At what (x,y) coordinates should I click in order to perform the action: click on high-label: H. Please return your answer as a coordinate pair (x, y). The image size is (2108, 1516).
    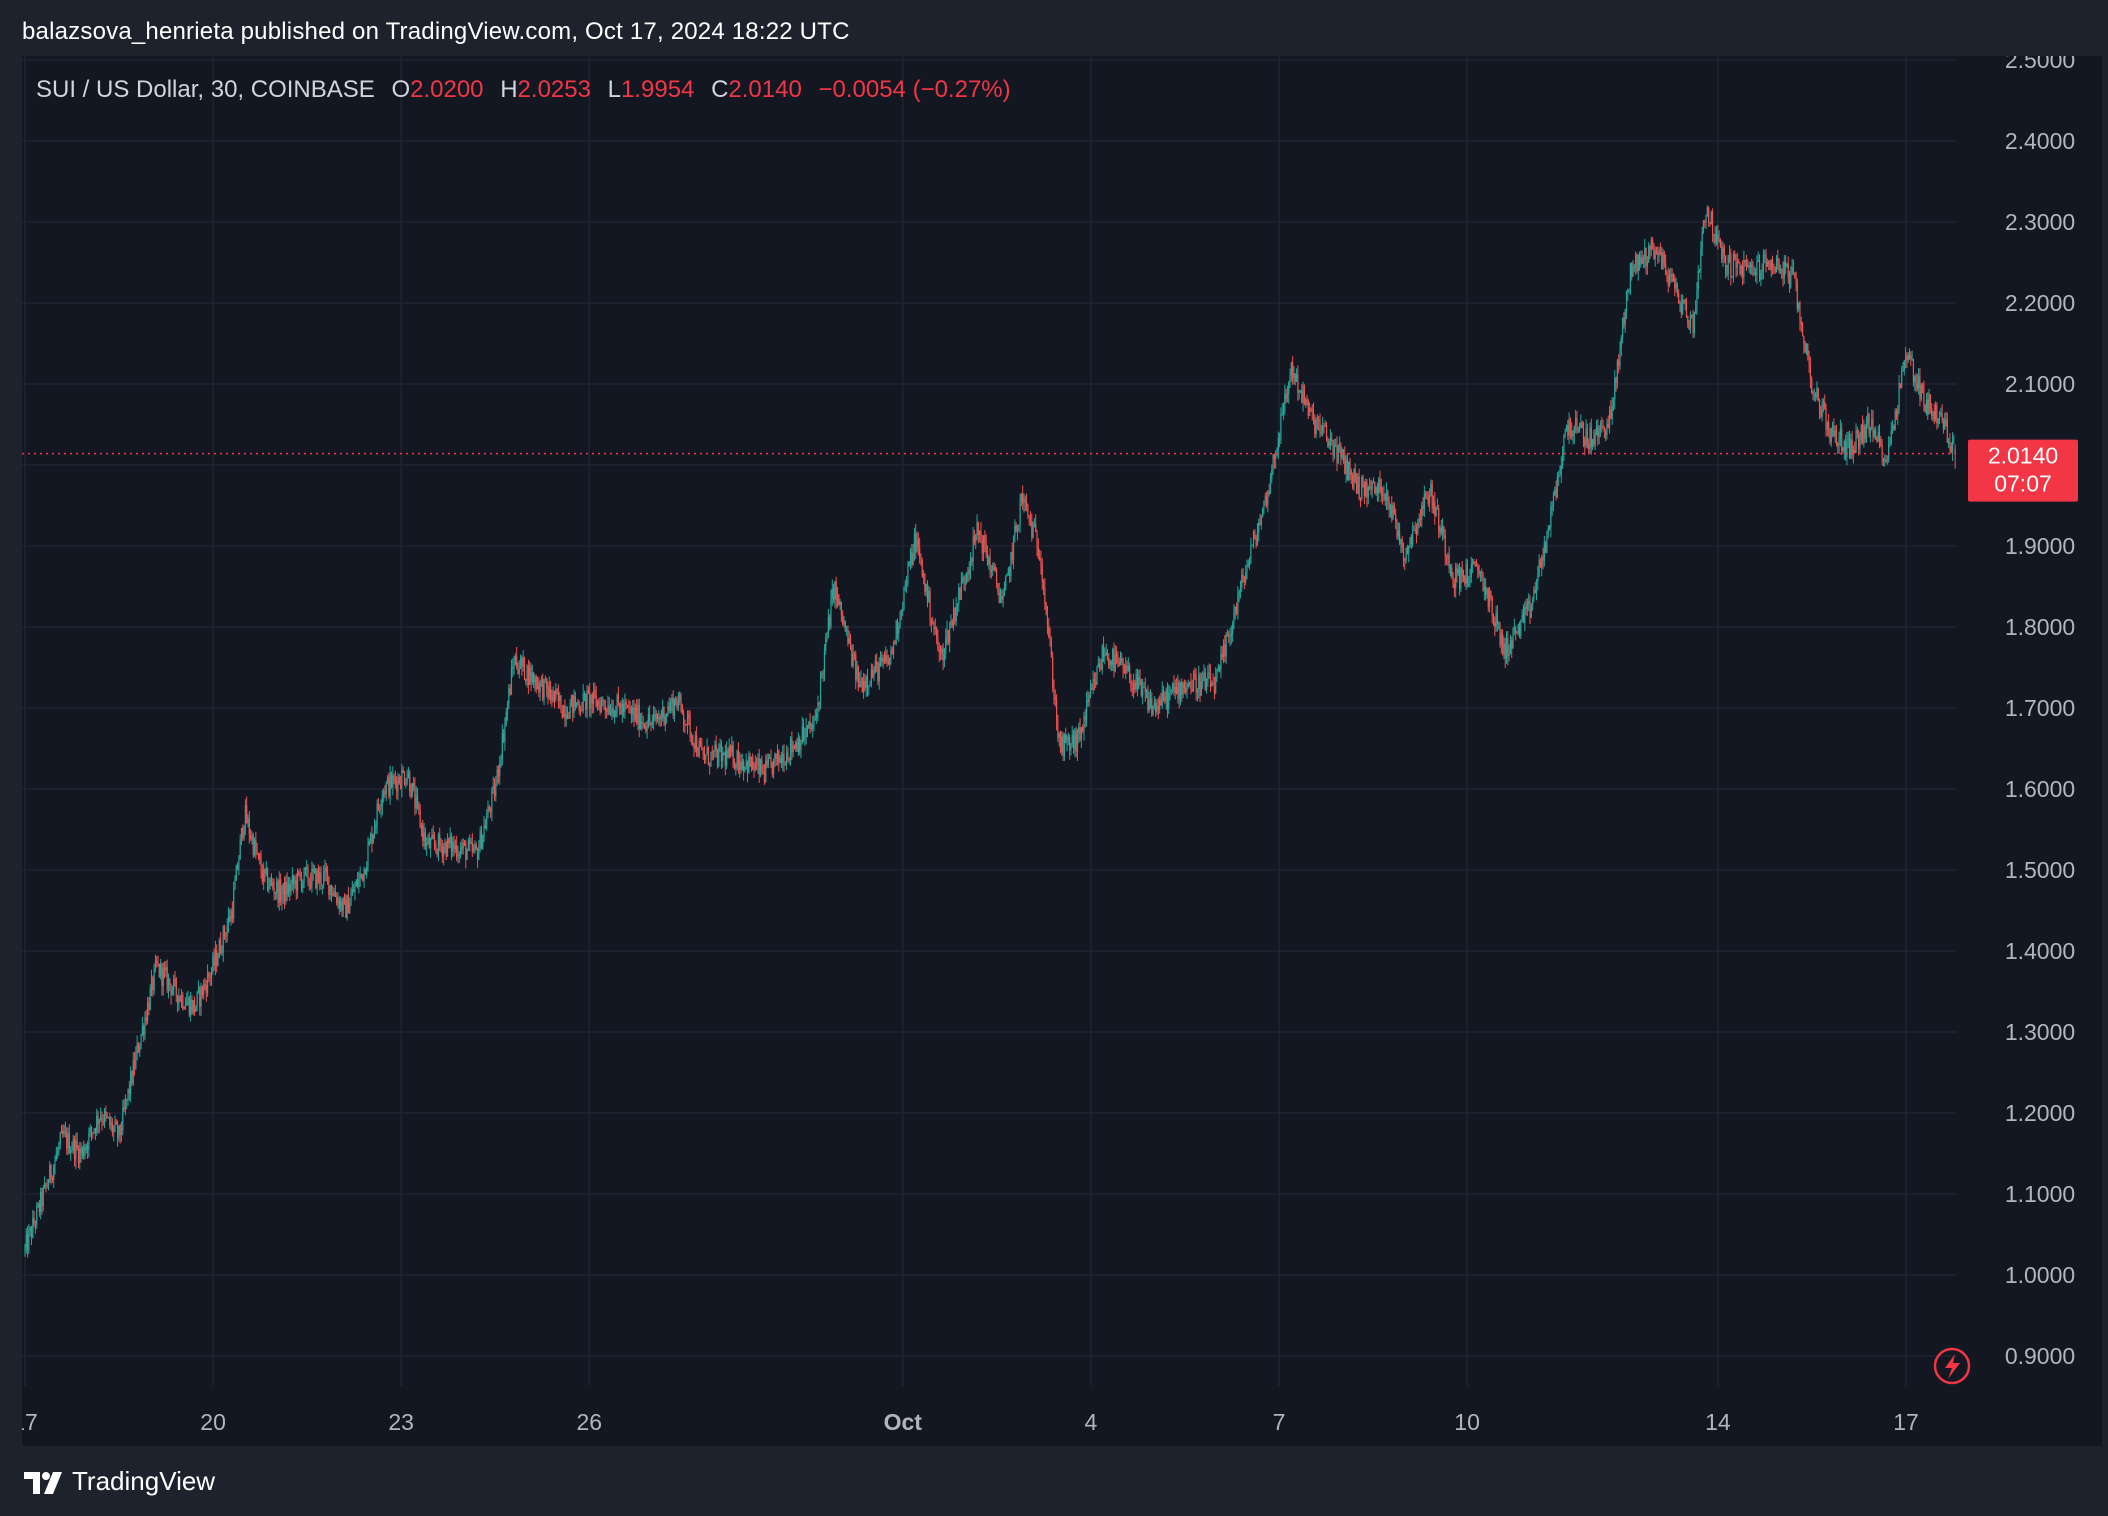
    Looking at the image, I should click on (509, 89).